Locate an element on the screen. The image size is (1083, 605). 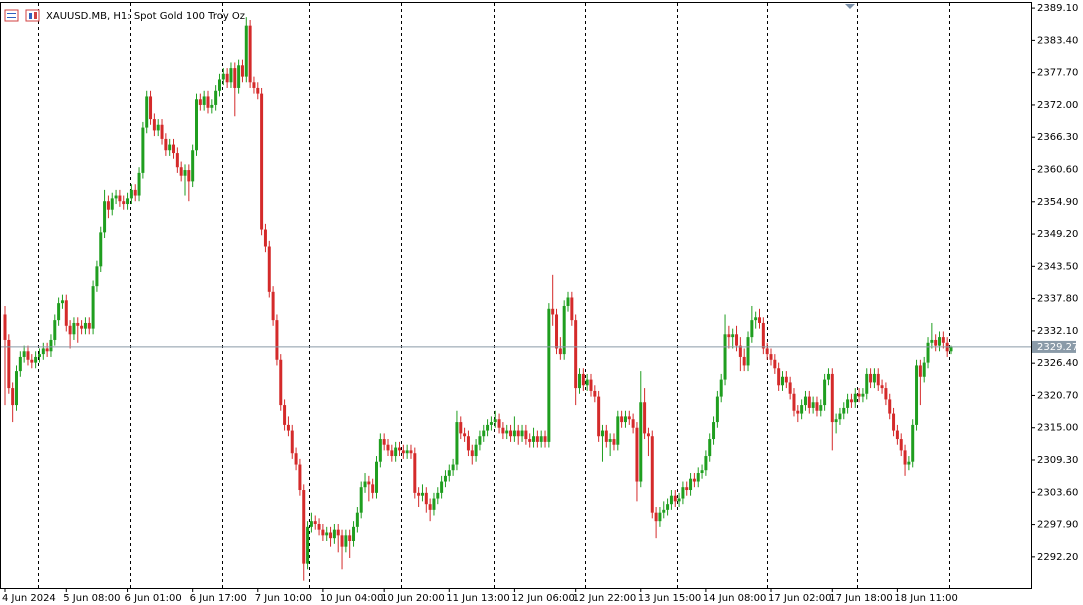
x-tick-label: 12 Jun 22:00 is located at coordinates (605, 598).